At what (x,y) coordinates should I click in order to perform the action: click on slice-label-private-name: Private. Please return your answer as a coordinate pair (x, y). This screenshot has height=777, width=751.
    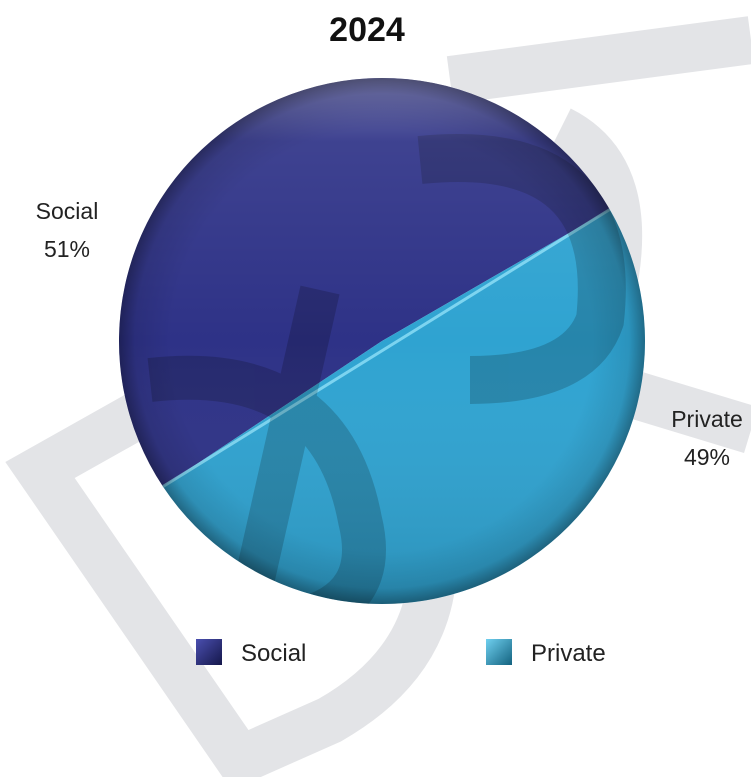
    Looking at the image, I should click on (707, 419).